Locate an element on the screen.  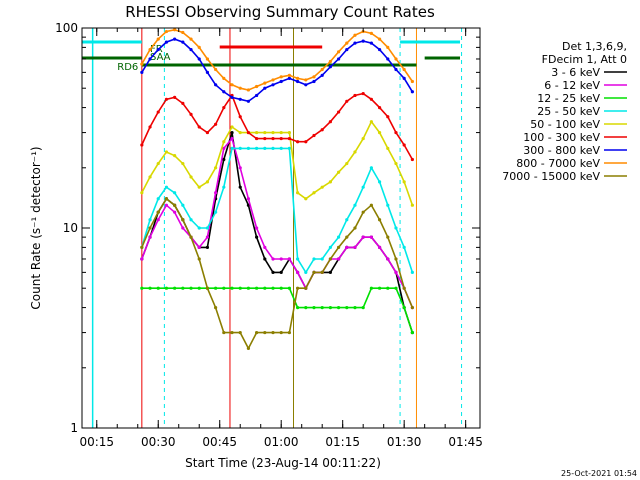
y-tick-label: 1 is located at coordinates (74, 428).